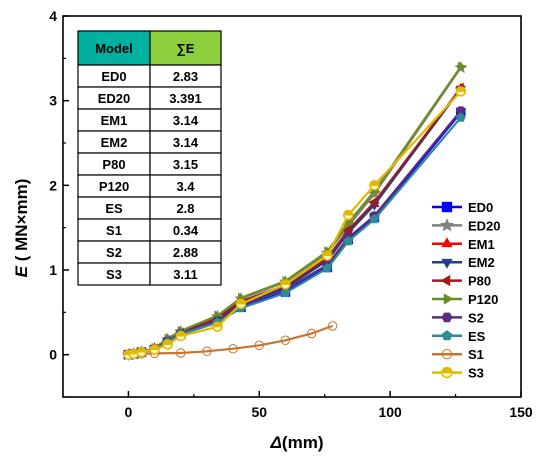 This screenshot has height=464, width=550. Describe the element at coordinates (461, 281) in the screenshot. I see `legend-item-p80: P80` at that location.